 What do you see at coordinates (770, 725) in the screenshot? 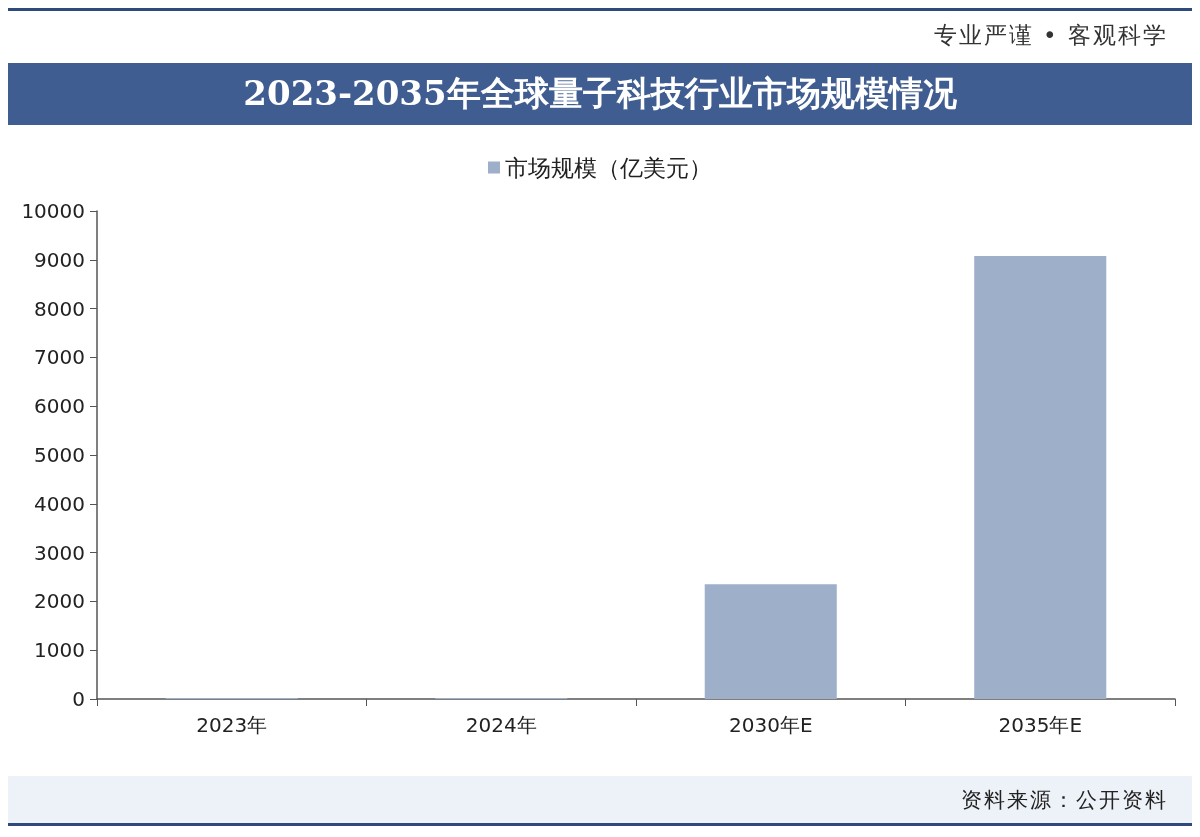
I see `x-tick-label: 2030年E` at bounding box center [770, 725].